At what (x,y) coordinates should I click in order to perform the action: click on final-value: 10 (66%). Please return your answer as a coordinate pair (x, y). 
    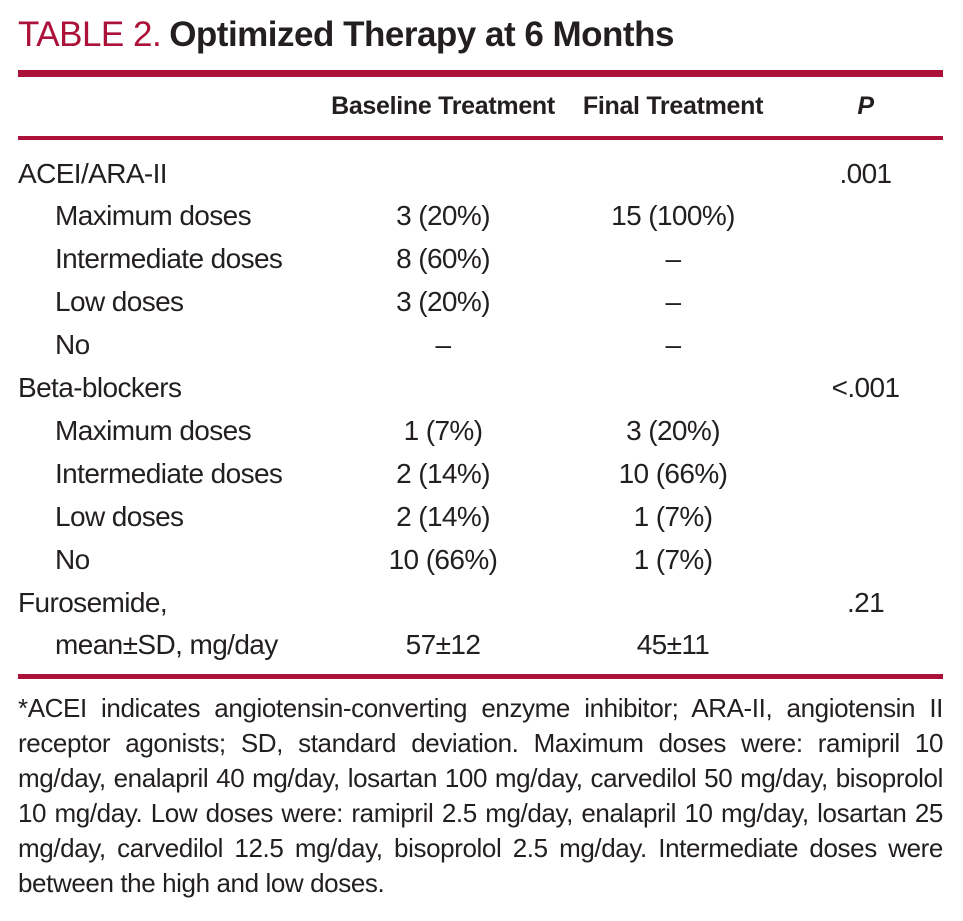
    Looking at the image, I should click on (673, 473).